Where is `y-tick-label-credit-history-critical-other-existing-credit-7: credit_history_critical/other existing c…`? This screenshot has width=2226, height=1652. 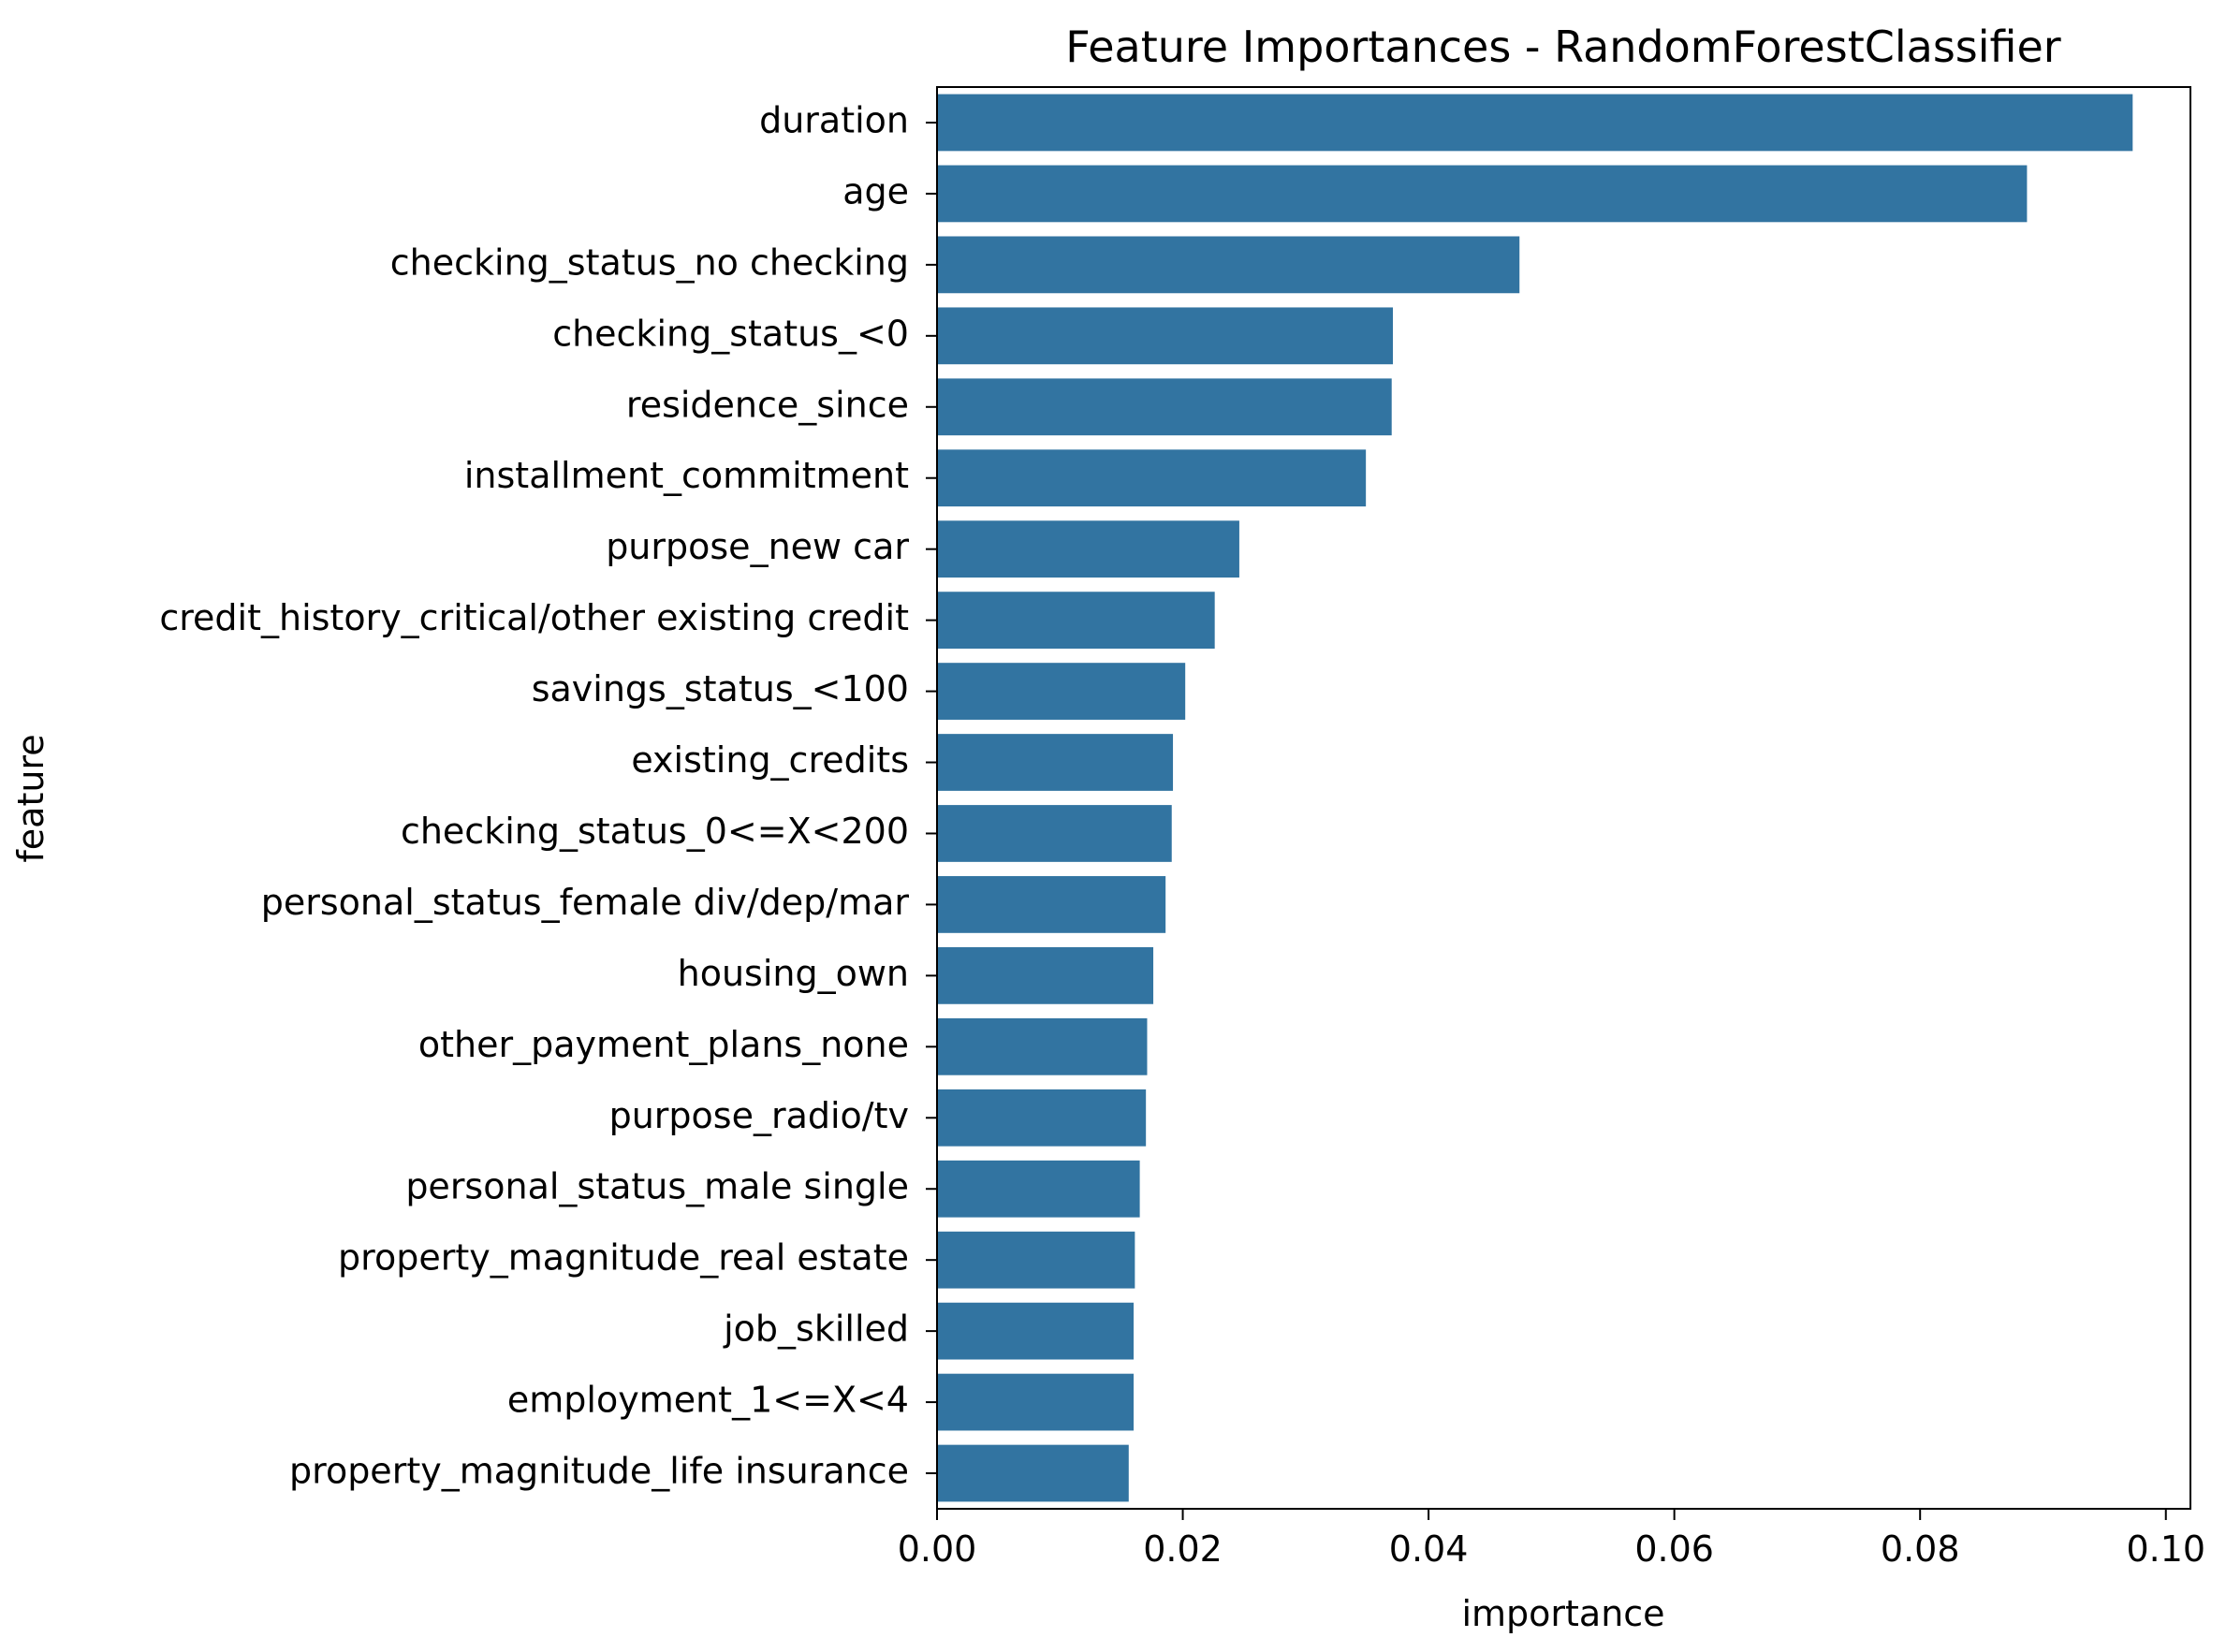 y-tick-label-credit-history-critical-other-existing-credit-7: credit_history_critical/other existing c… is located at coordinates (534, 618).